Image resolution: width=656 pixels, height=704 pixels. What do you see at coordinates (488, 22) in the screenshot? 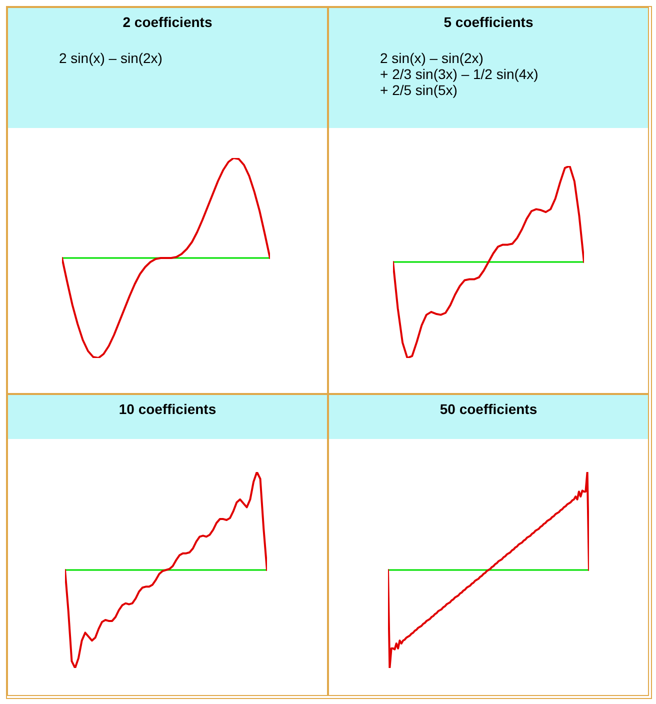
I see `chart-title: 5 coefficients` at bounding box center [488, 22].